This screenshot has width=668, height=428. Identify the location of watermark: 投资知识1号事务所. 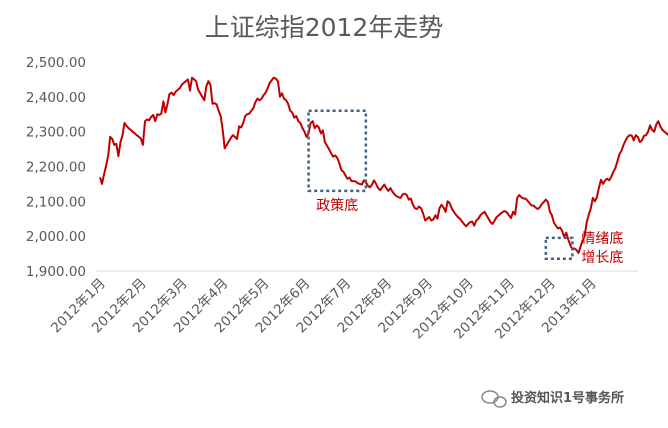
(552, 399).